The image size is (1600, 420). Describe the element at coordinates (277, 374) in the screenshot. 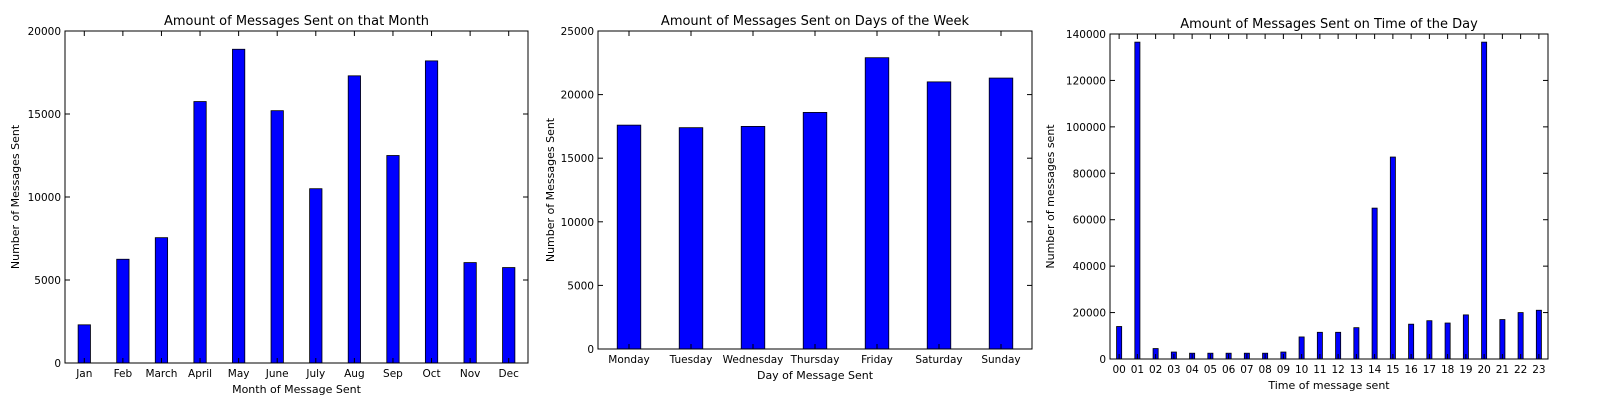

I see `x-tick-label: June` at that location.